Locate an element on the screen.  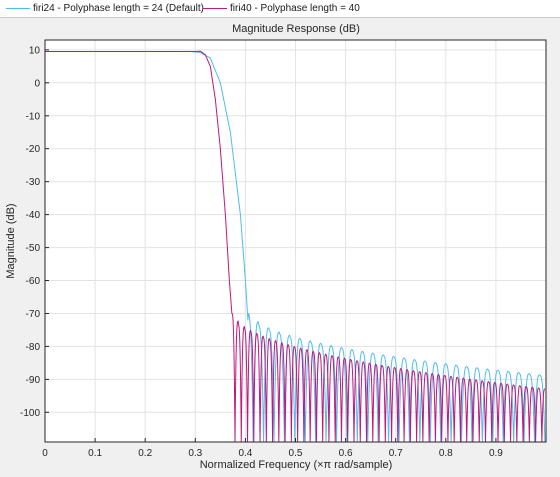
y-tick-label: -20 is located at coordinates (33, 149).